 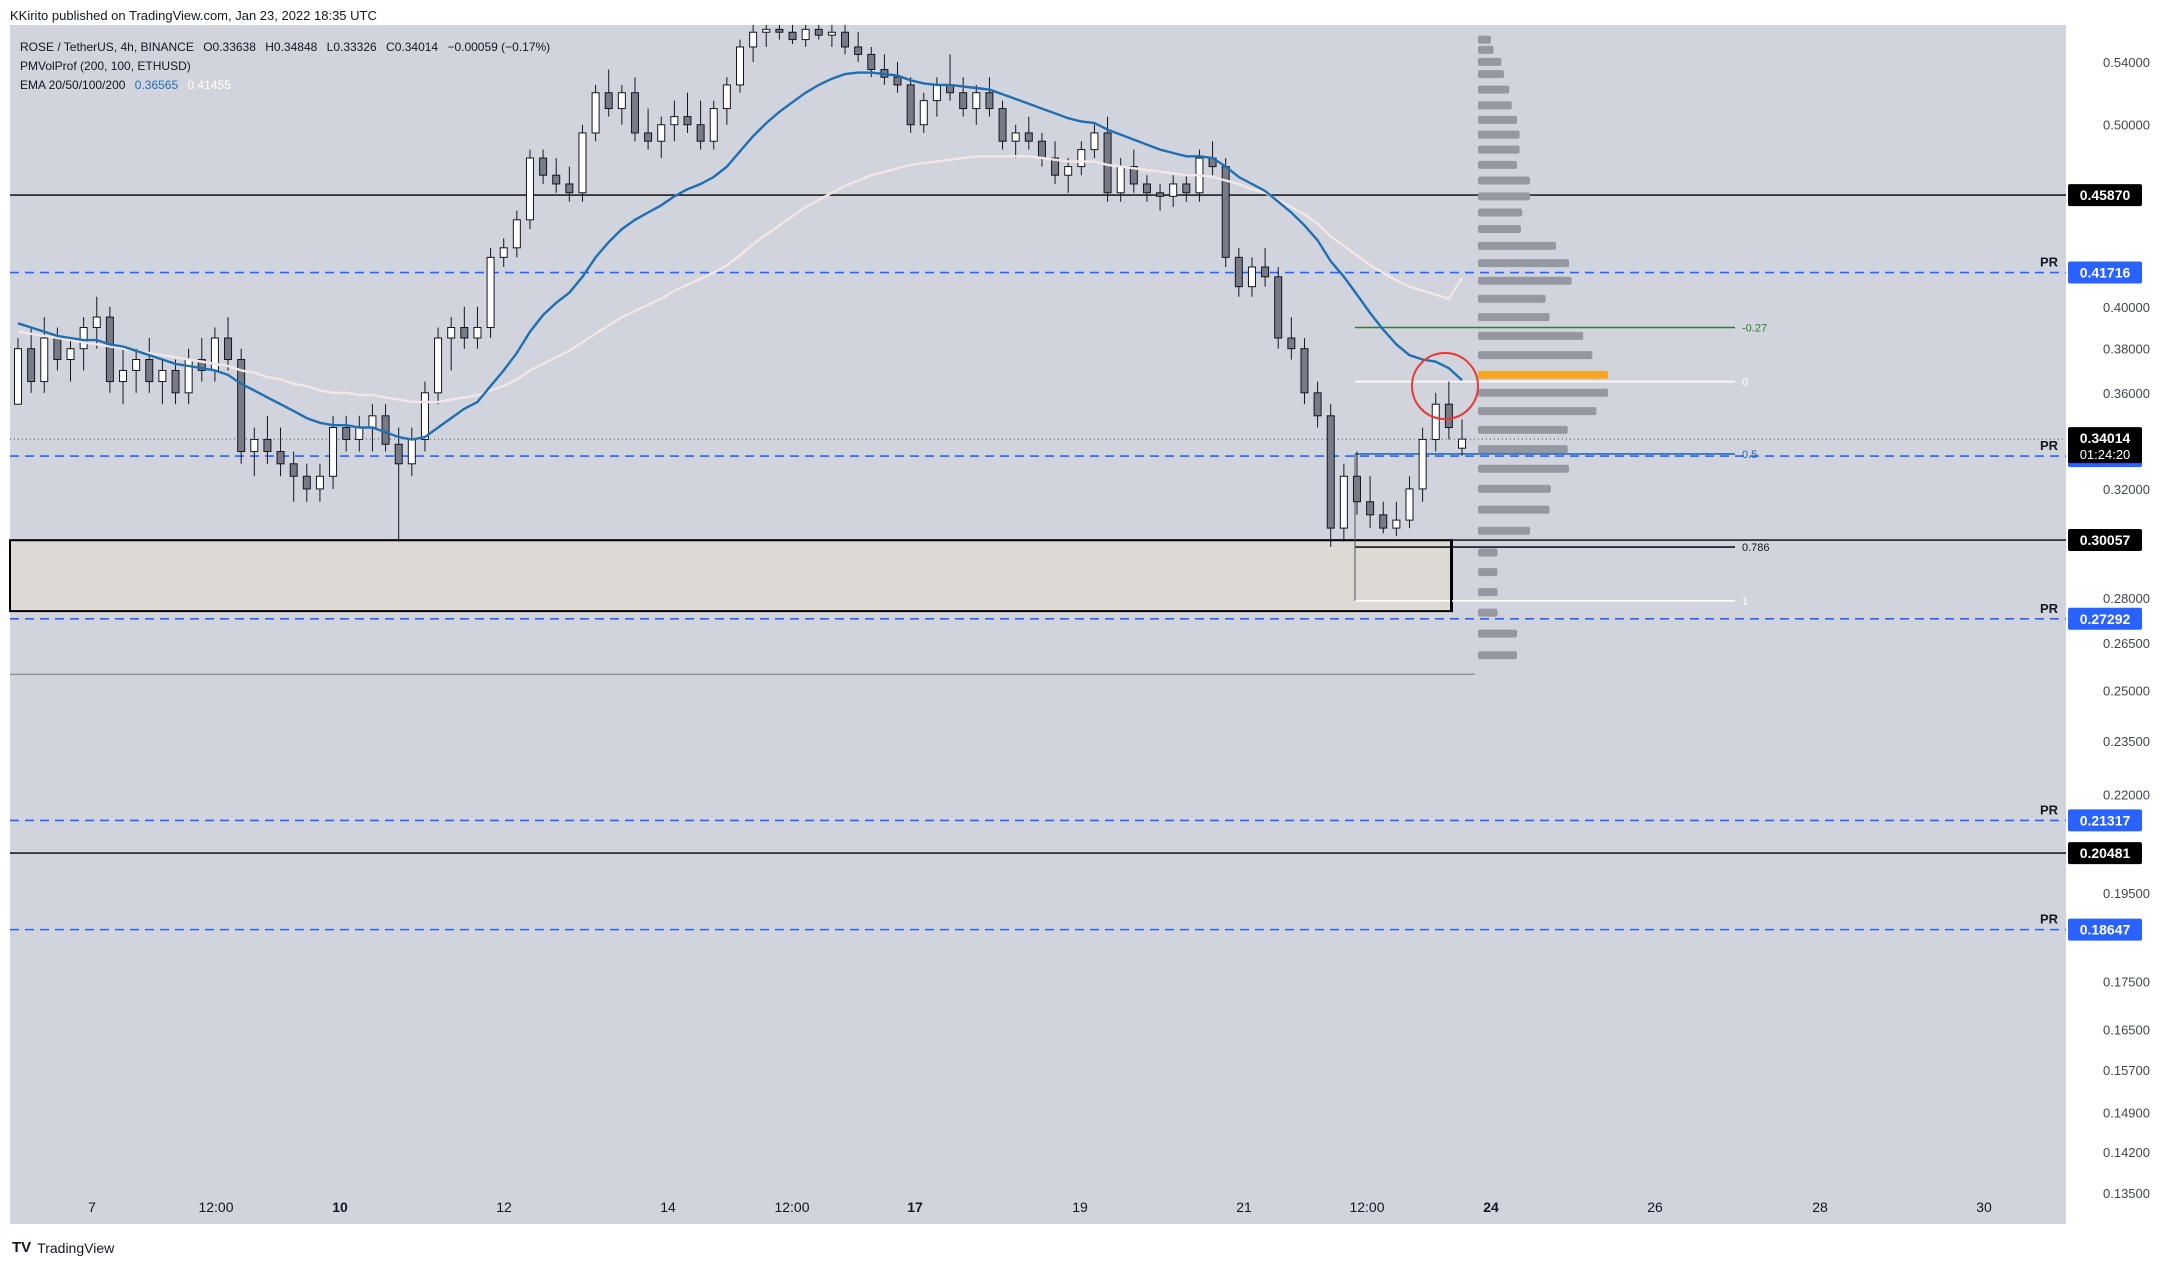 What do you see at coordinates (107, 47) in the screenshot?
I see `symbol-label: ROSE / TetherUS, 4h, BINANCE` at bounding box center [107, 47].